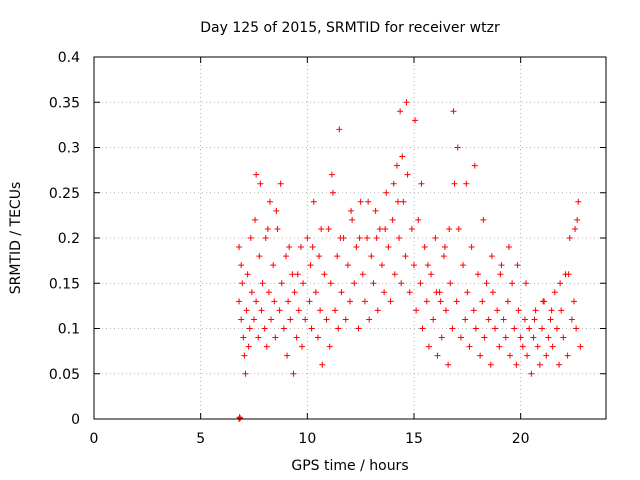 The width and height of the screenshot is (640, 480). Describe the element at coordinates (75, 420) in the screenshot. I see `y-tick-label: 0` at that location.